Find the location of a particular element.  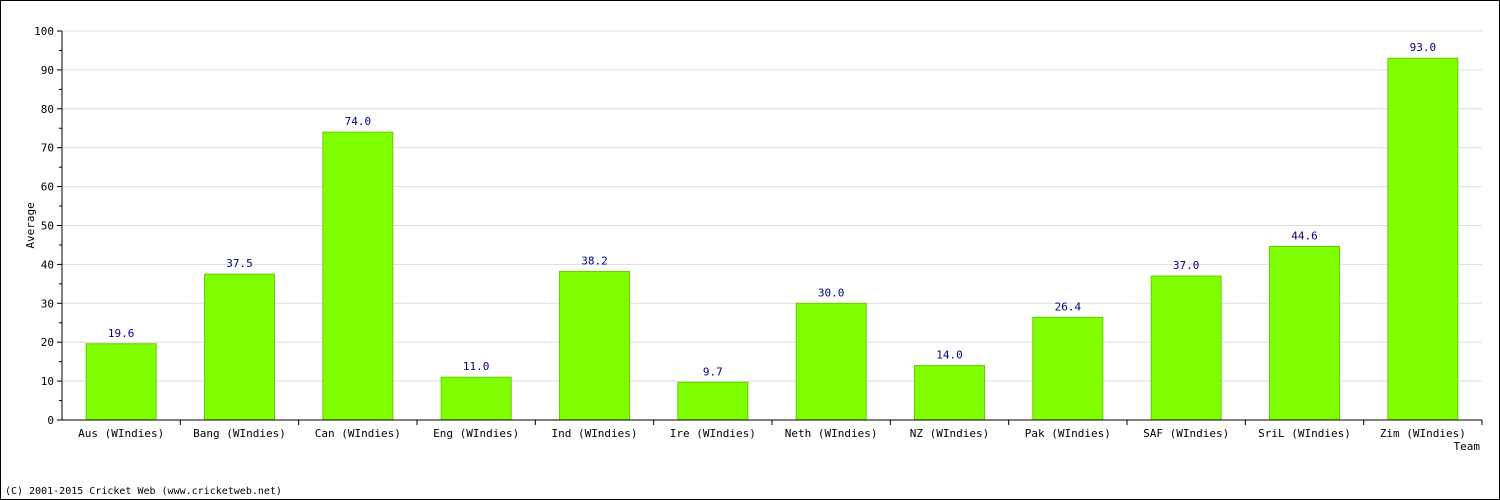

value-label: 38.2 is located at coordinates (594, 260).